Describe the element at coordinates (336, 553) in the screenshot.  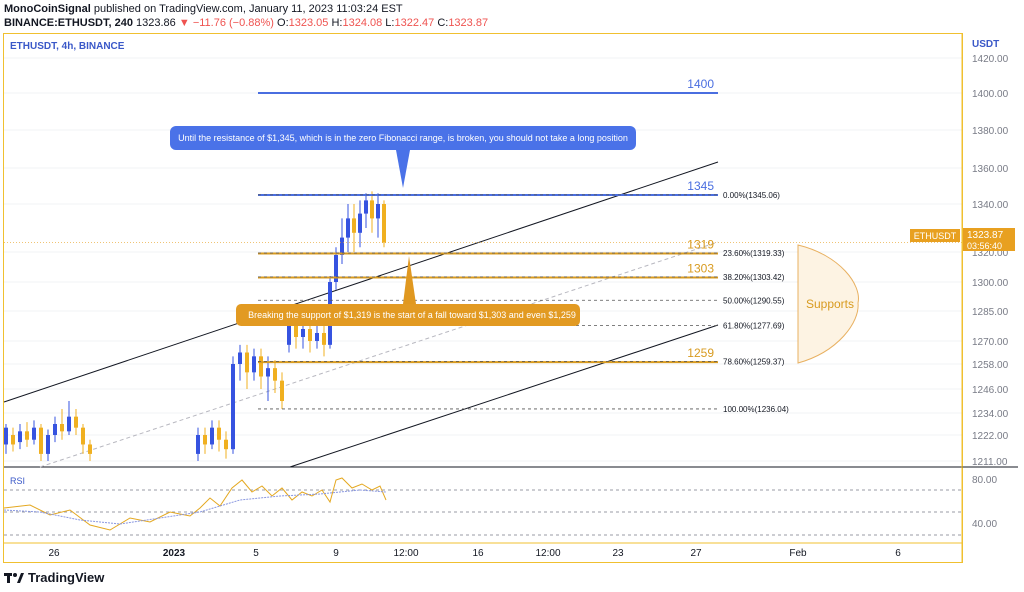
I see `time-tick: 9` at that location.